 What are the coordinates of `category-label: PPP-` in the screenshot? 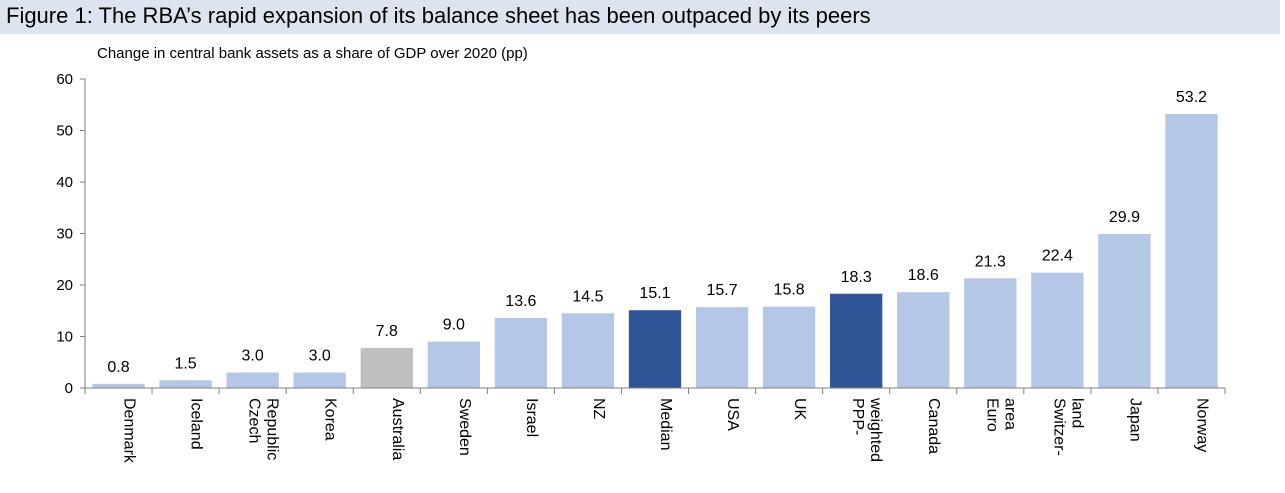 It's located at (857, 416).